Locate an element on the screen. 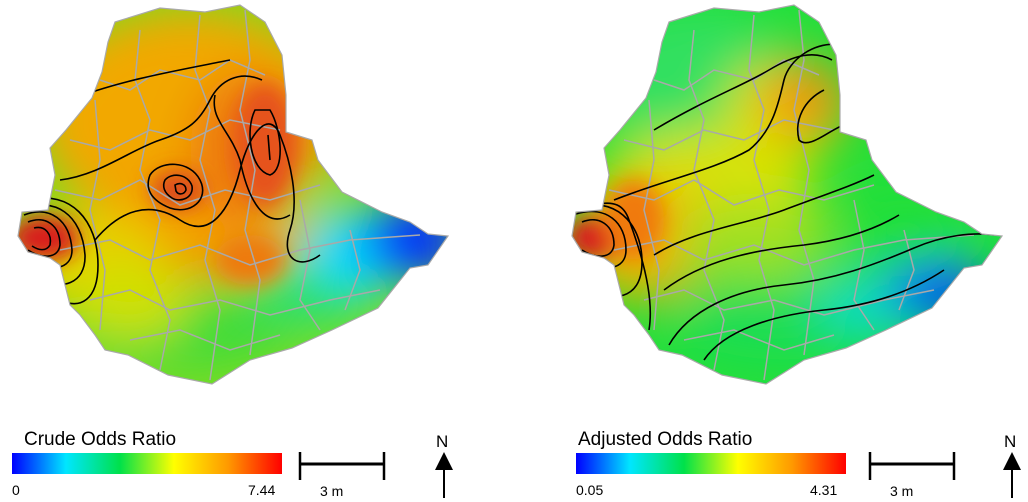 This screenshot has height=502, width=1028. crude-odds-north-arrow-icon is located at coordinates (444, 475).